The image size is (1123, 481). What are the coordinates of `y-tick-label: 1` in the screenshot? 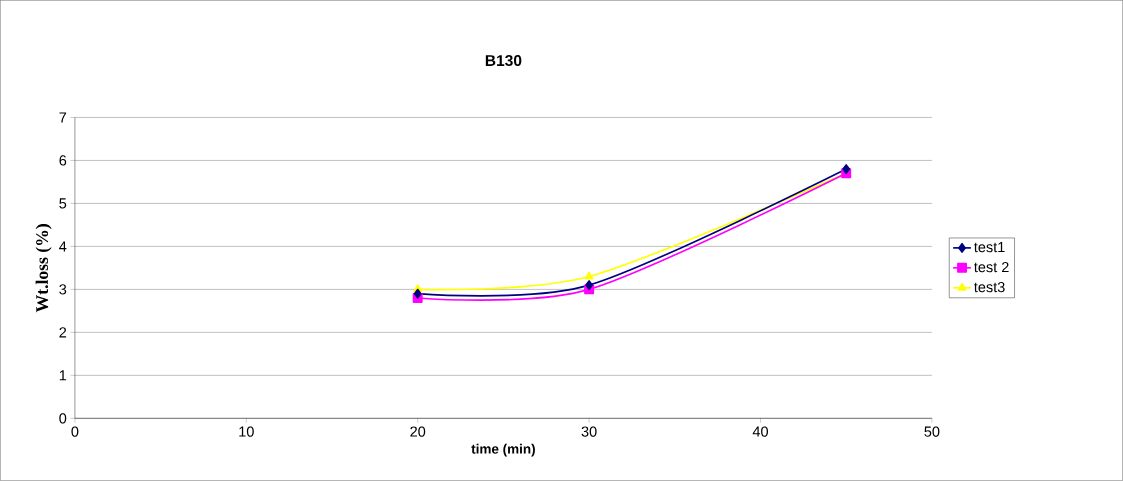 It's located at (63, 375).